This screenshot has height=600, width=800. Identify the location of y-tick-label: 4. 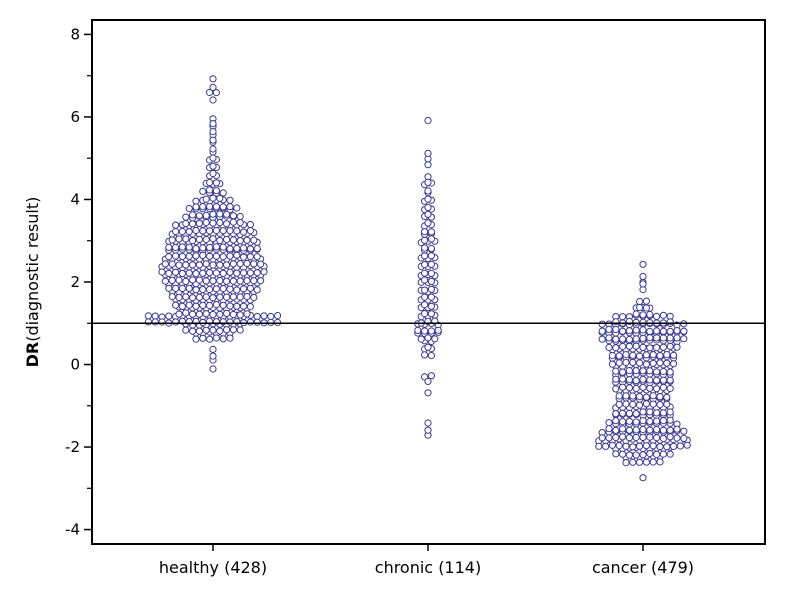
(75, 199).